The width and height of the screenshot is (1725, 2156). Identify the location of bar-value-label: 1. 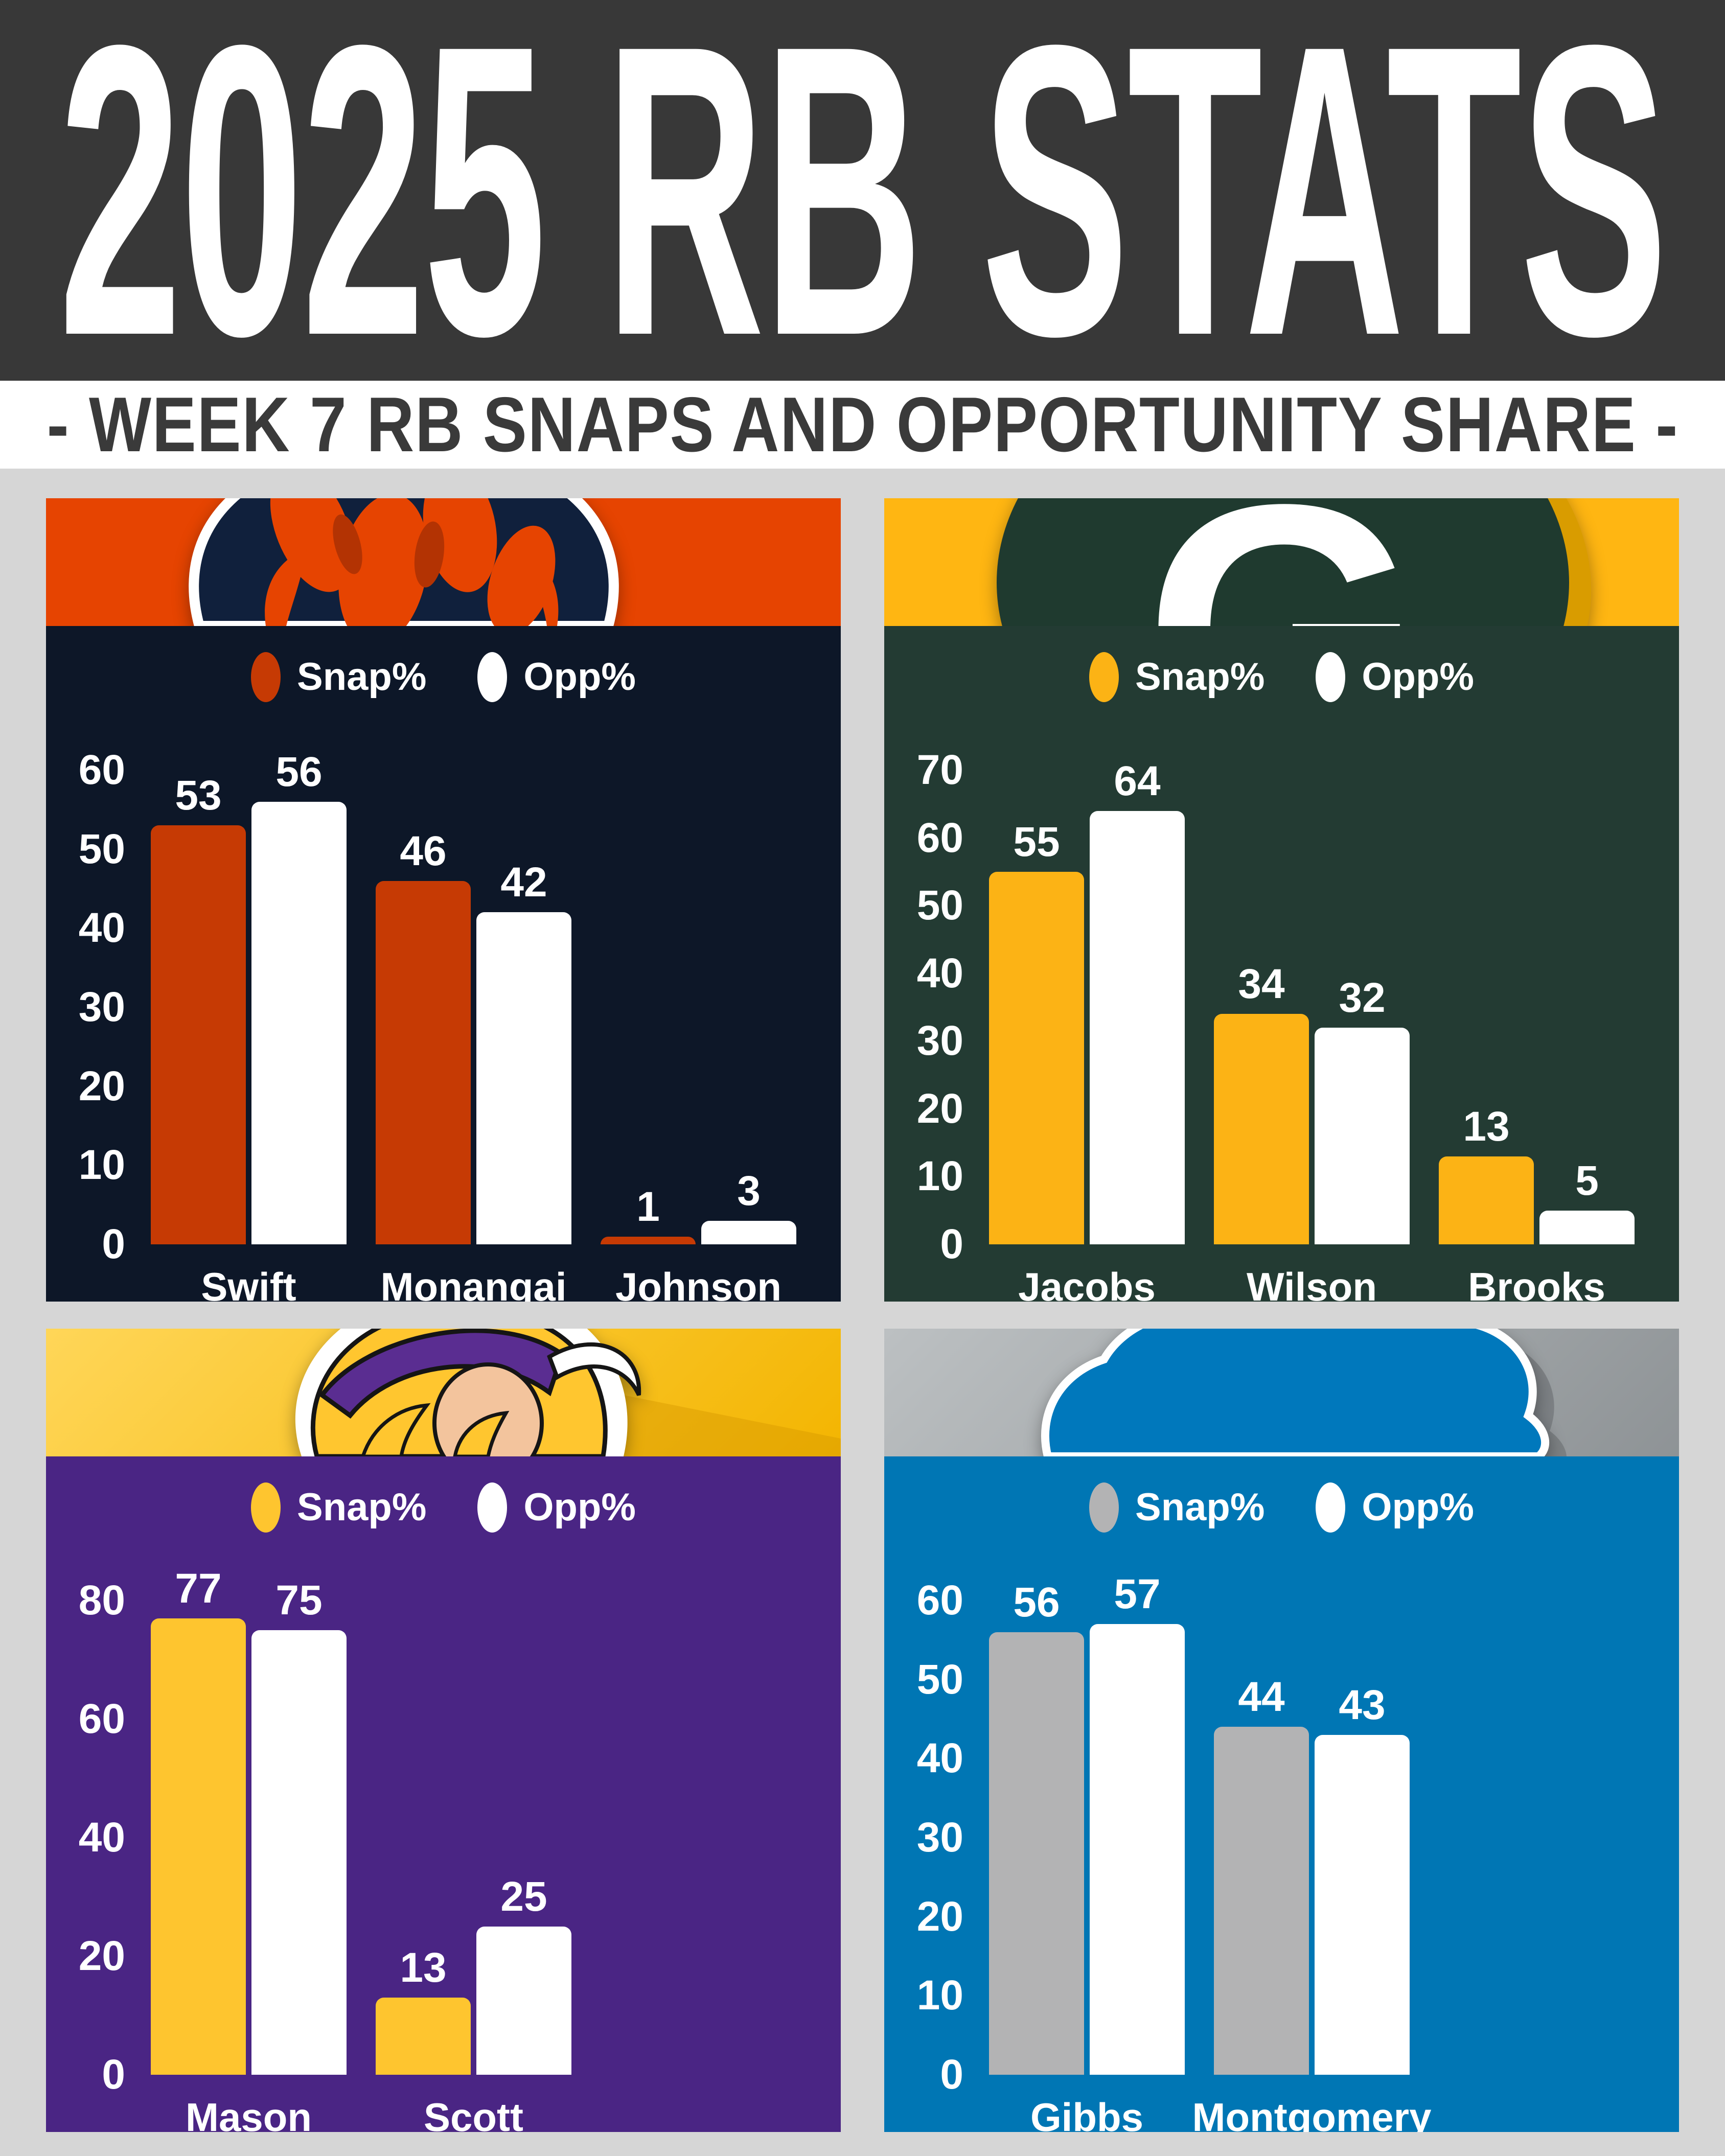
(648, 1207).